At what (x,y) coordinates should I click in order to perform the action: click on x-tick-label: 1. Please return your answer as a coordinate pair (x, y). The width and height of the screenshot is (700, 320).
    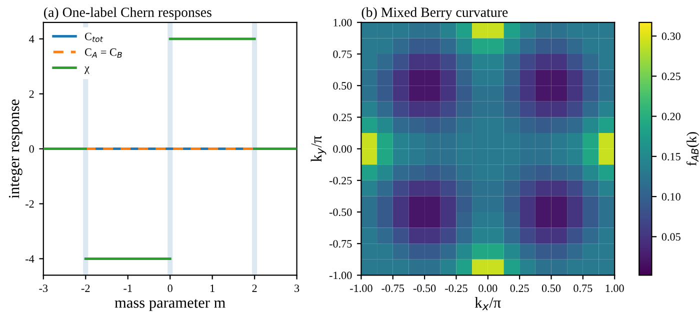
    Looking at the image, I should click on (212, 288).